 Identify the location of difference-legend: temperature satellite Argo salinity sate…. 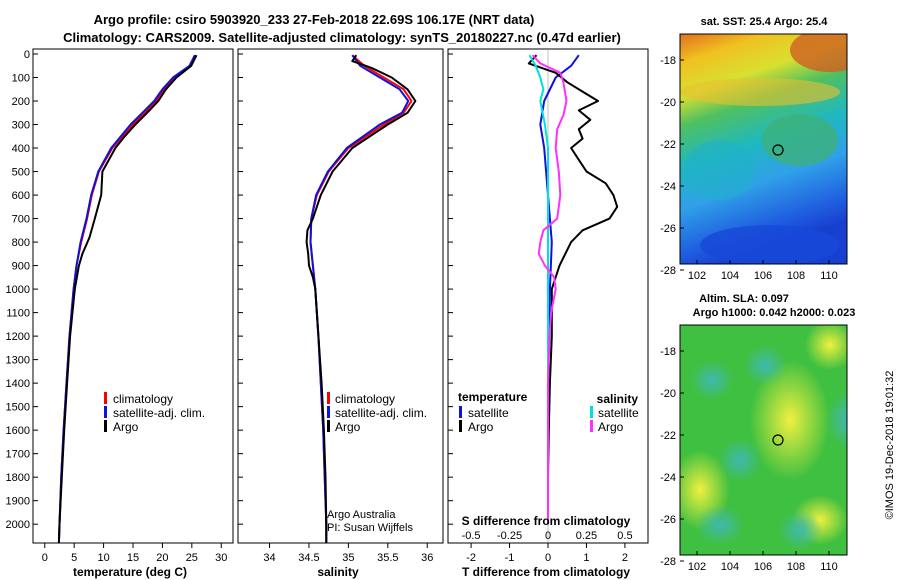
(548, 412).